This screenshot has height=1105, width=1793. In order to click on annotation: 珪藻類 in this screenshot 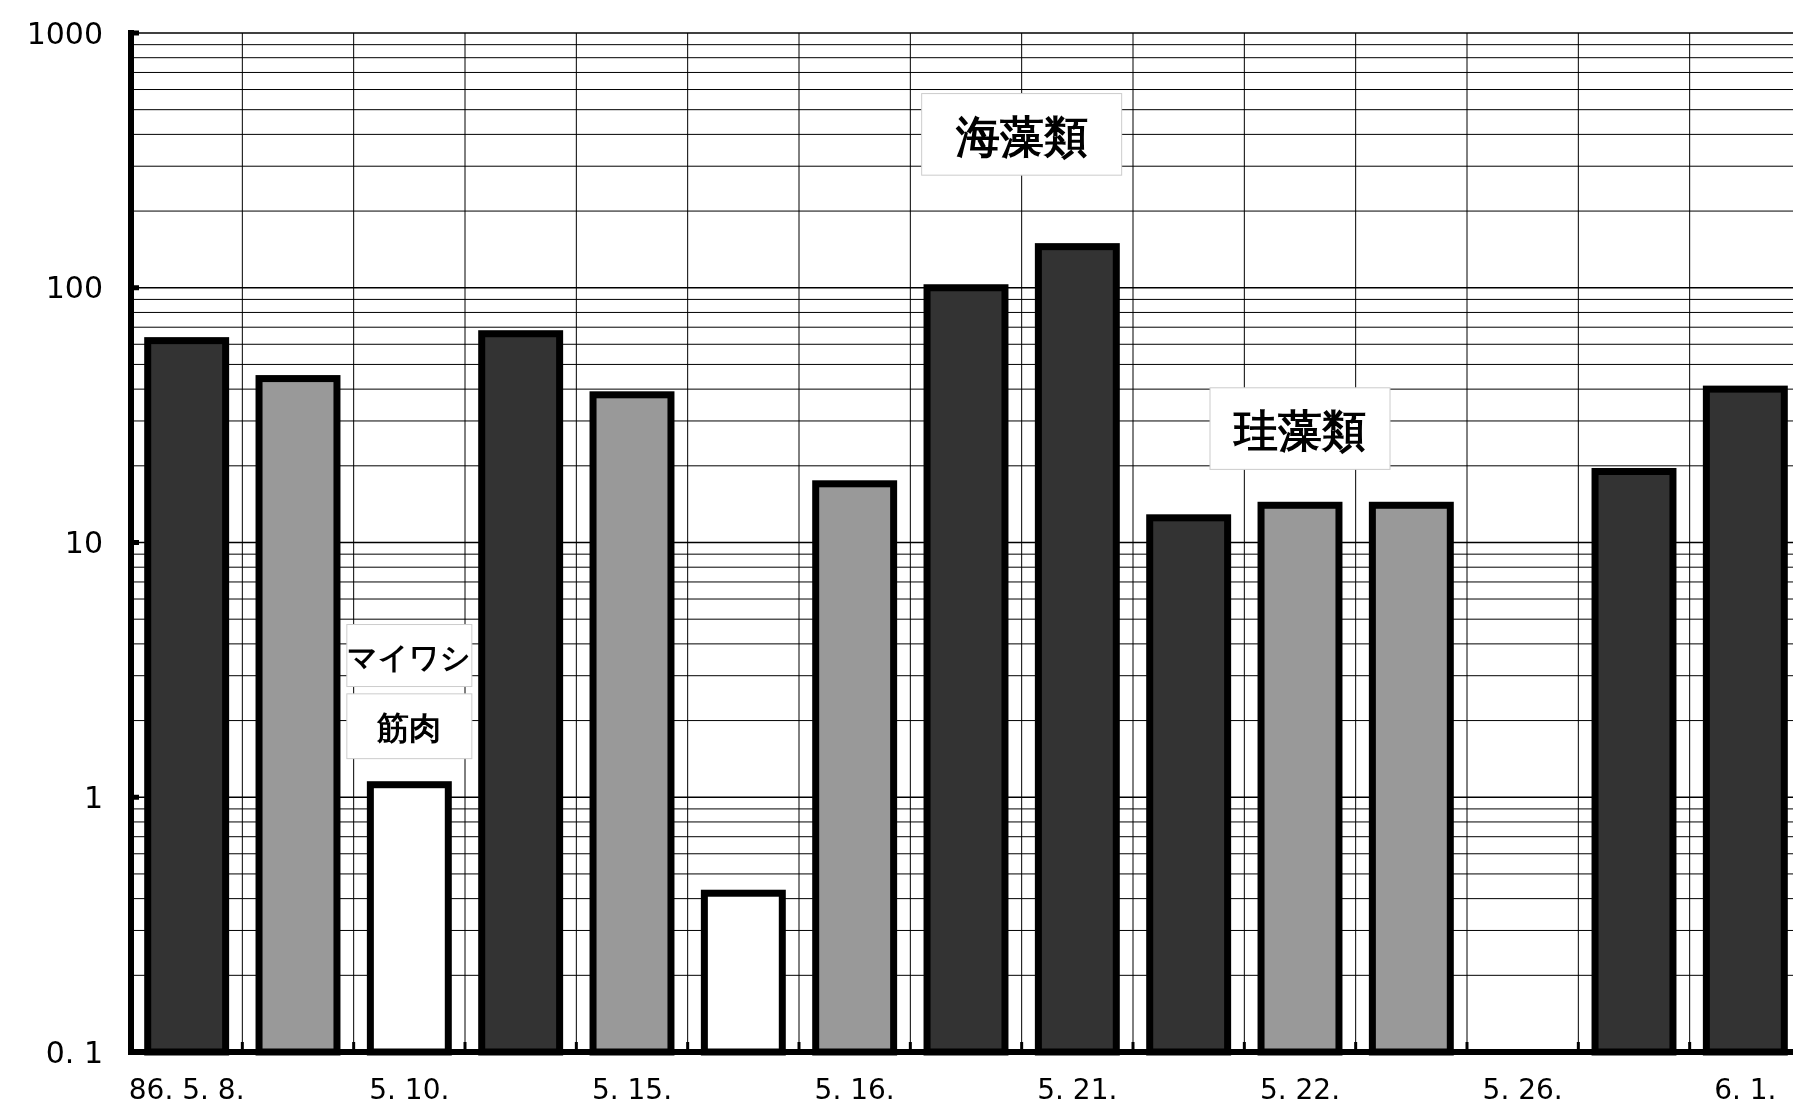, I will do `click(1299, 431)`.